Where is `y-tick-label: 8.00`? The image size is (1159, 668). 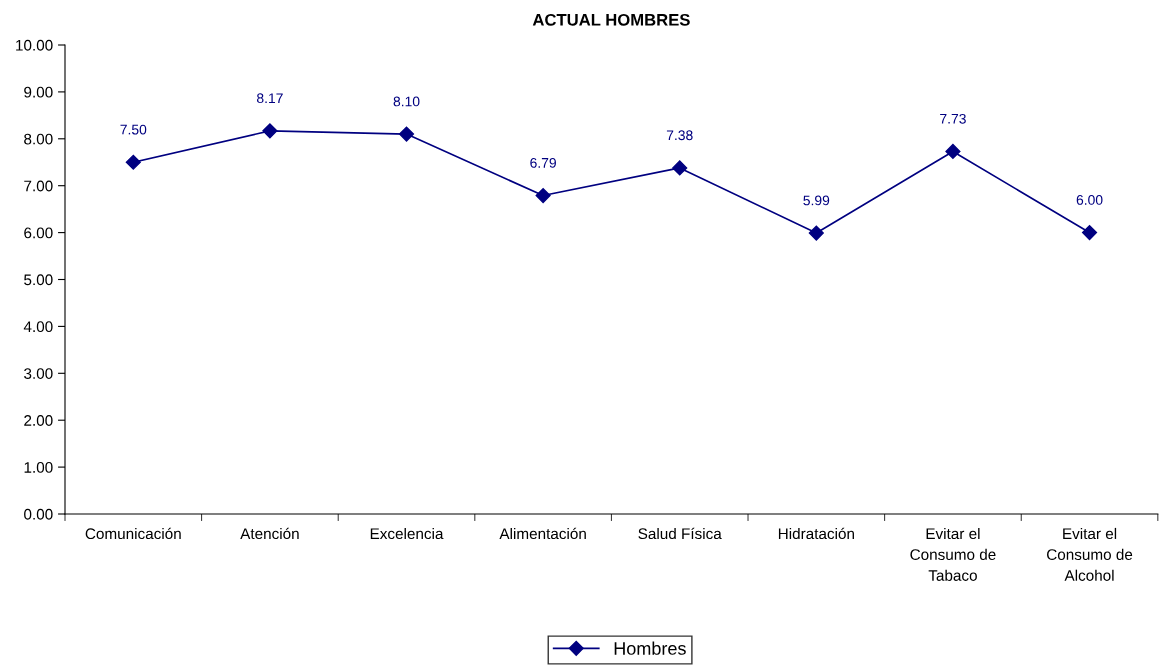 y-tick-label: 8.00 is located at coordinates (38, 139).